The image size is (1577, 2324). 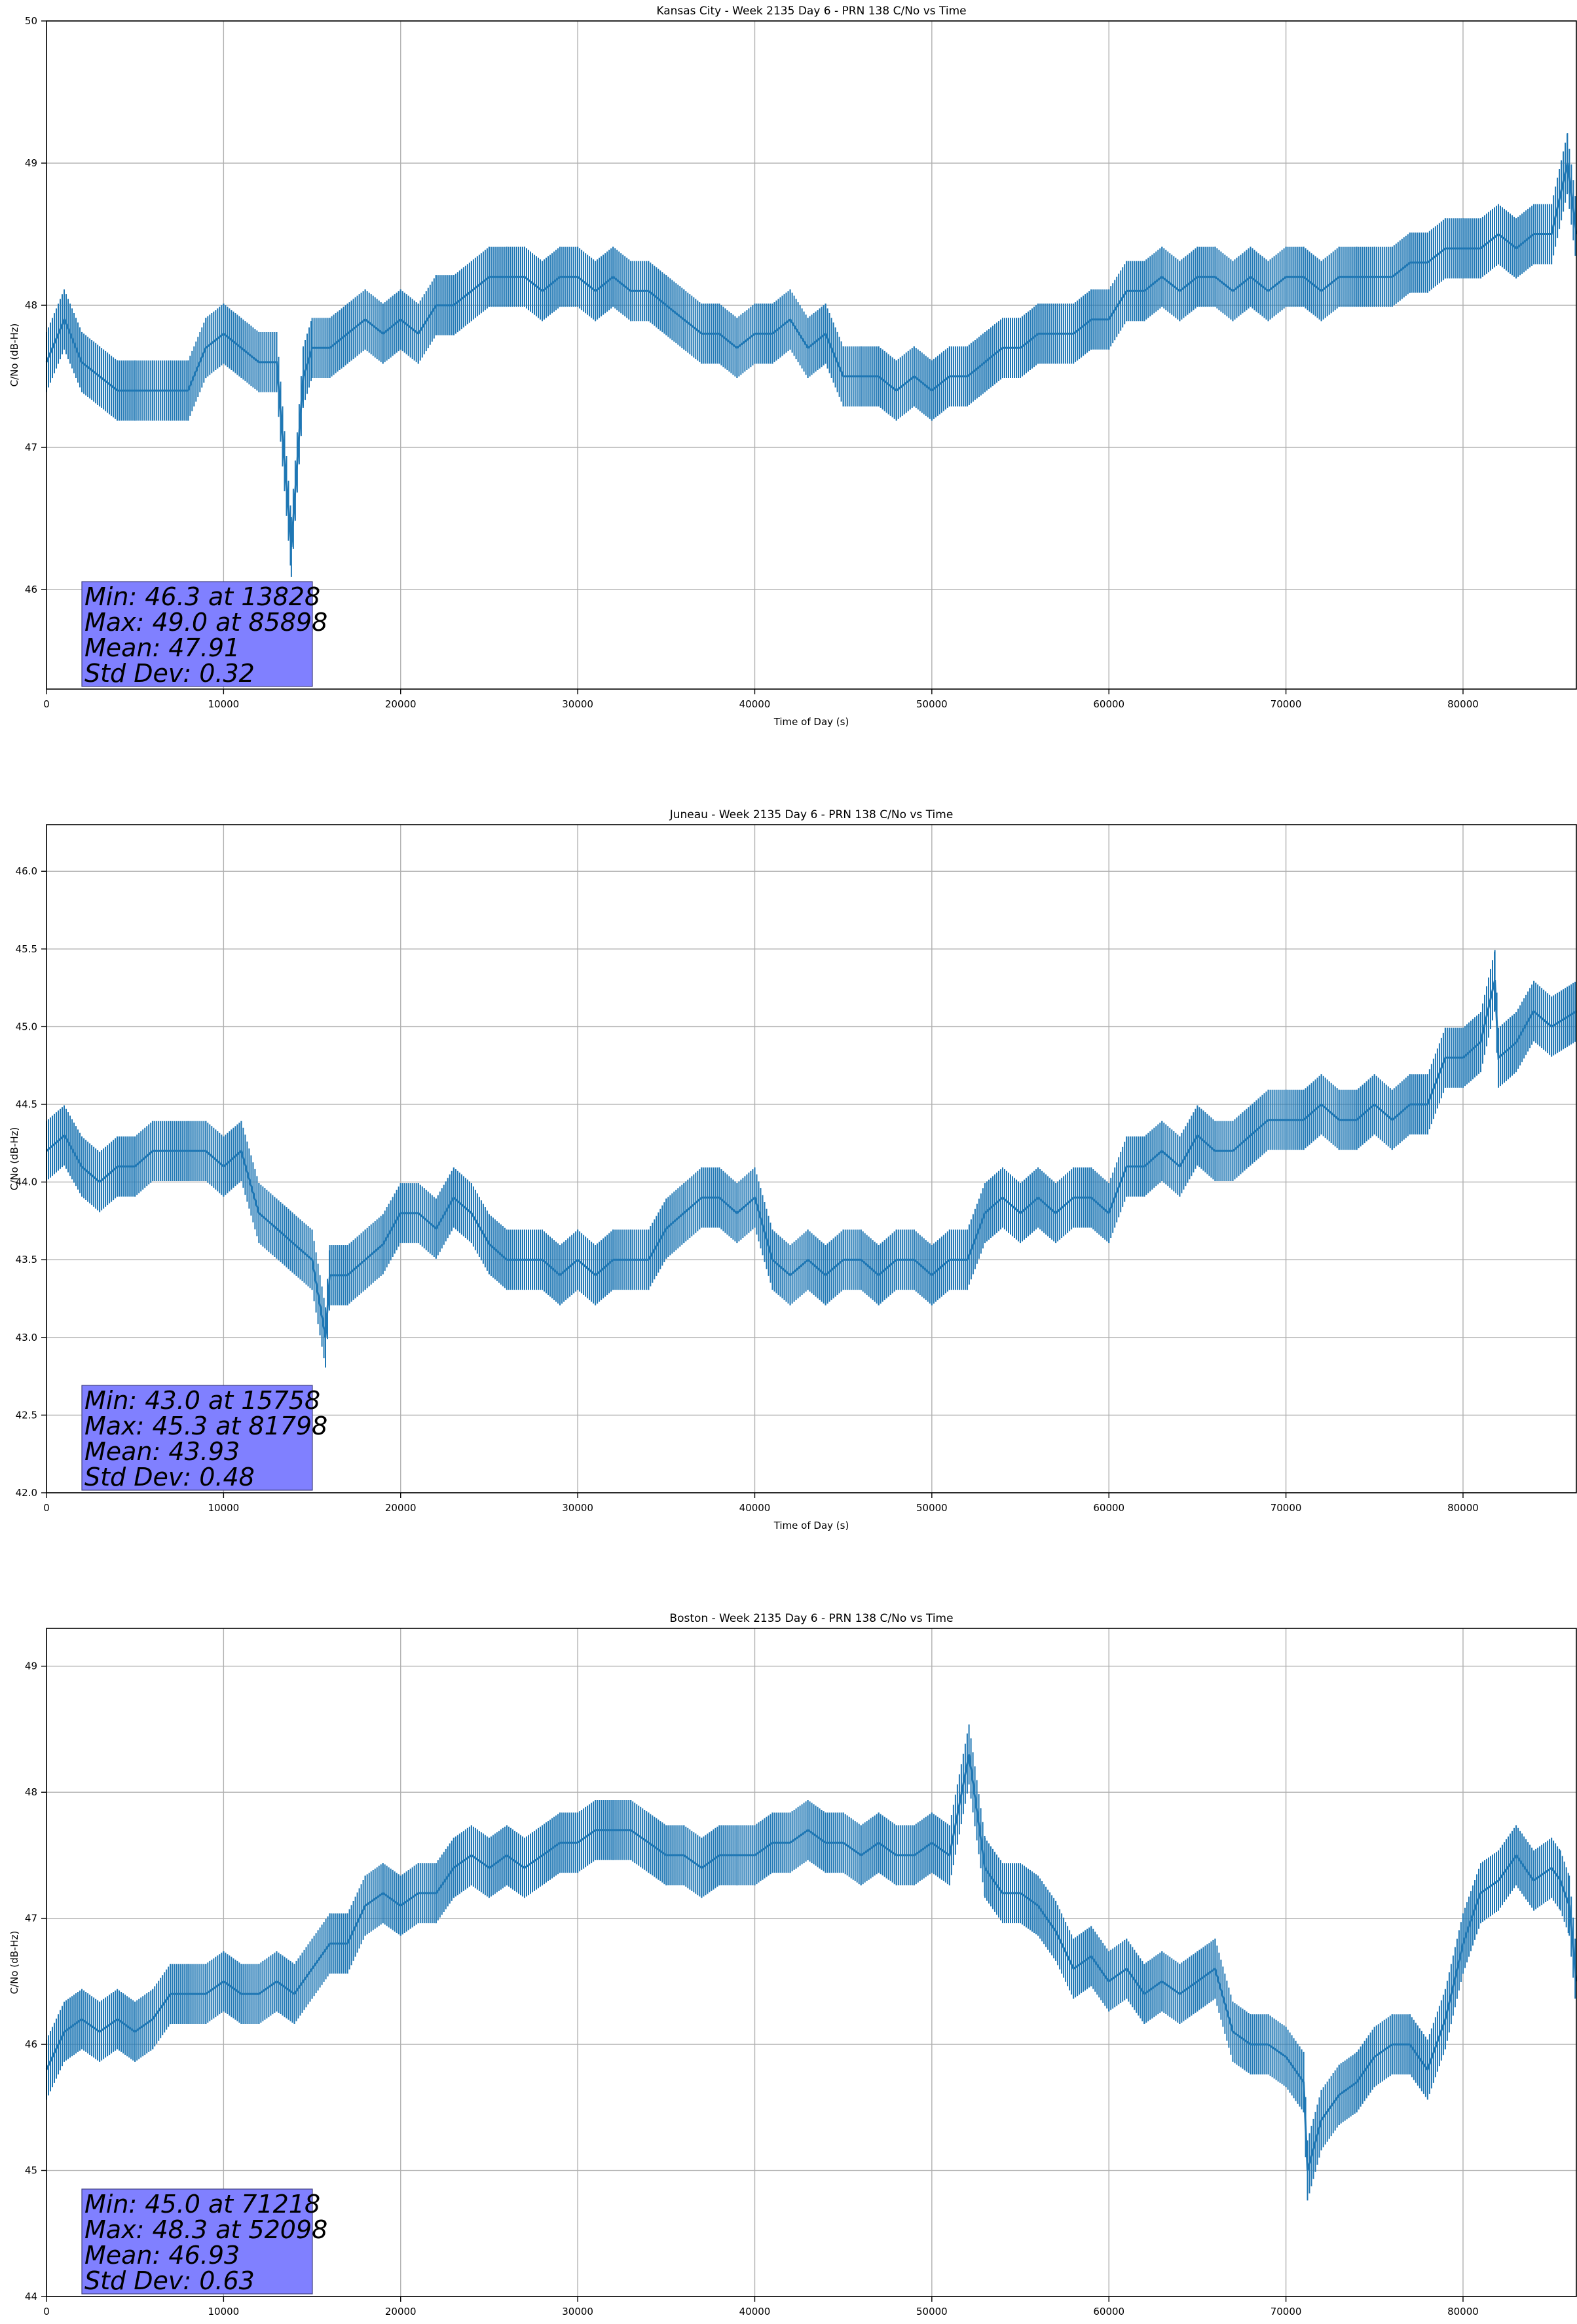 What do you see at coordinates (202, 2204) in the screenshot?
I see `stats-line: Min: 45.0 at 71218` at bounding box center [202, 2204].